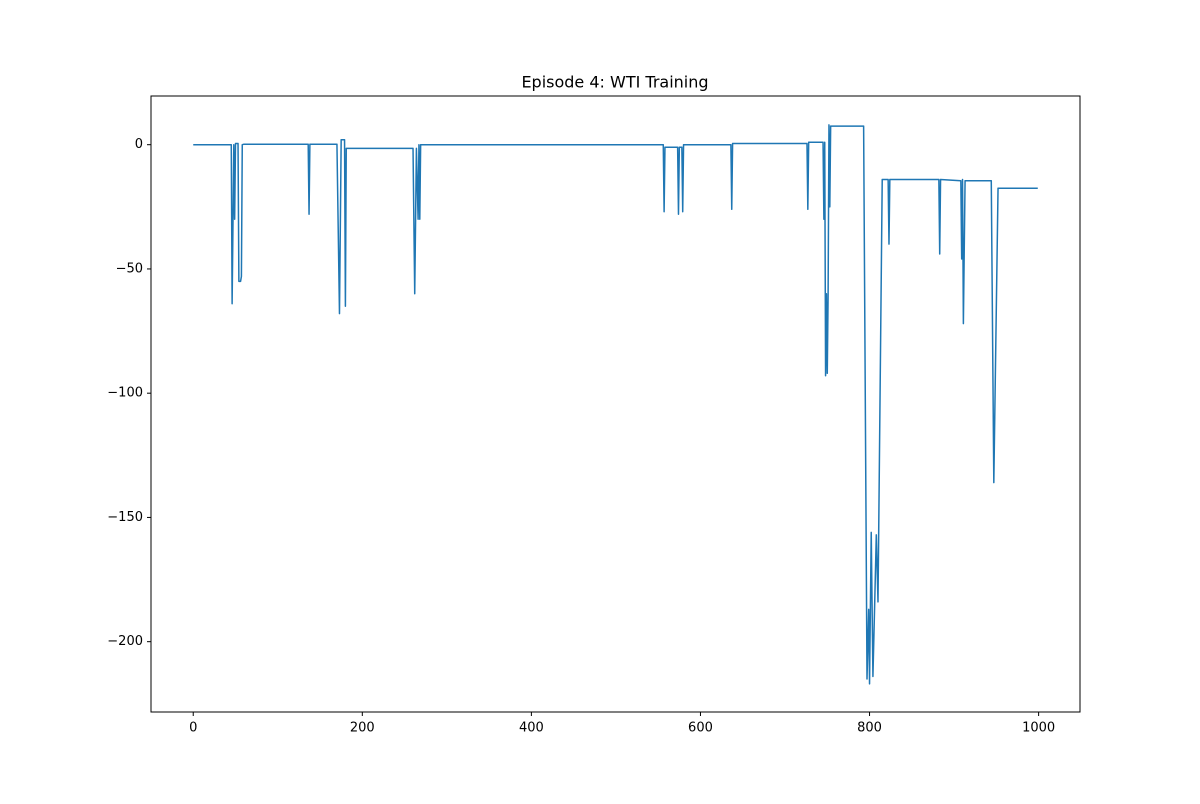 The image size is (1200, 804). What do you see at coordinates (614, 82) in the screenshot?
I see `chart-title: Episode 4: WTI Training` at bounding box center [614, 82].